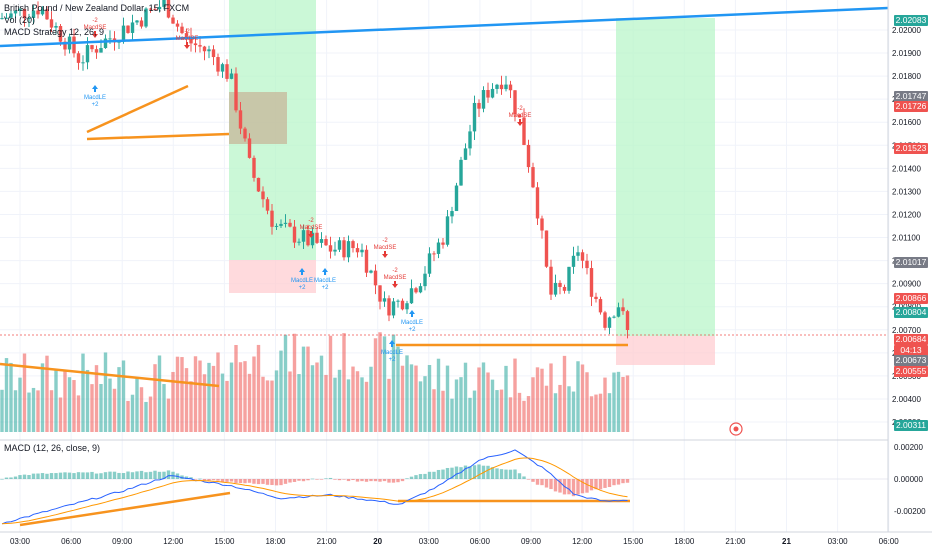  I want to click on volume-trendline, so click(110, 375).